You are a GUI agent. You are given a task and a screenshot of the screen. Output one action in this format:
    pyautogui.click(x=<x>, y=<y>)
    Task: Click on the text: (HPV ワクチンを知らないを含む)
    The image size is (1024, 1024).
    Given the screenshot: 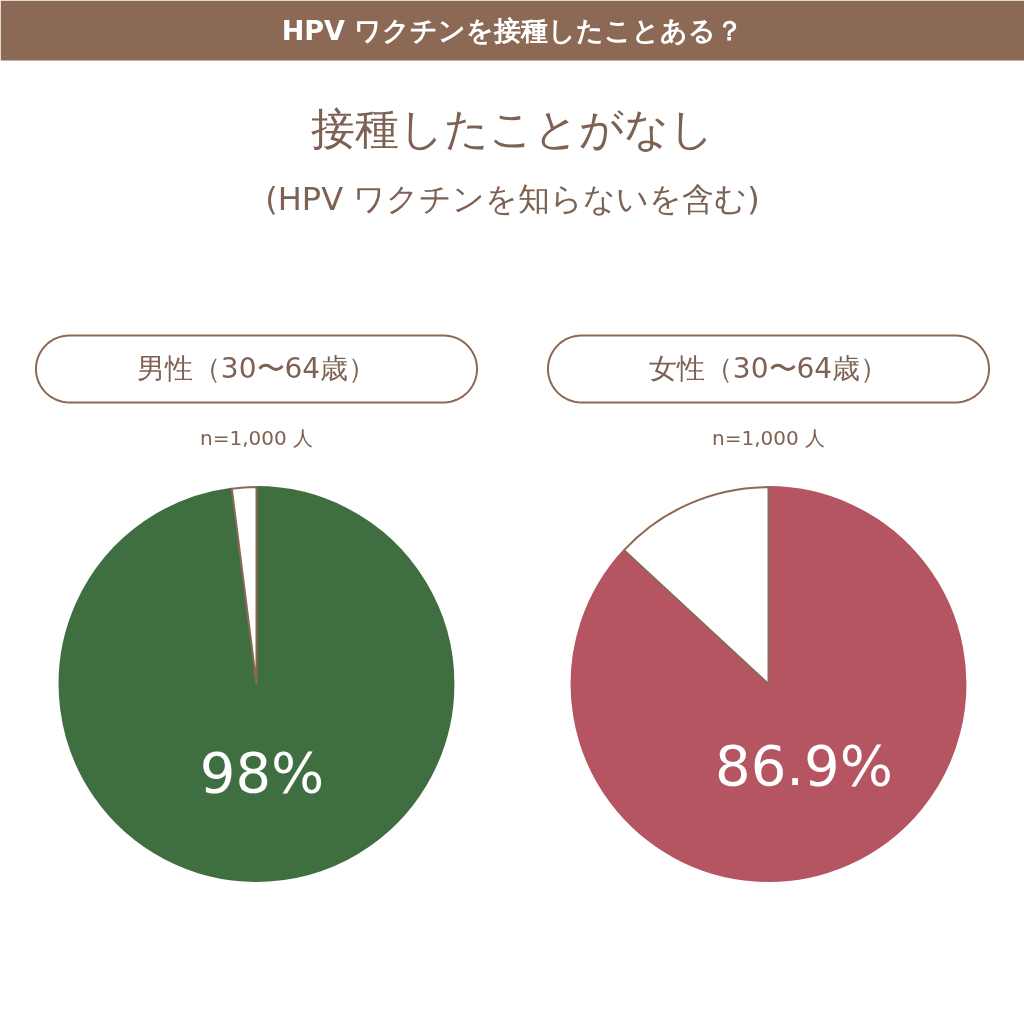 What is the action you would take?
    pyautogui.click(x=512, y=198)
    